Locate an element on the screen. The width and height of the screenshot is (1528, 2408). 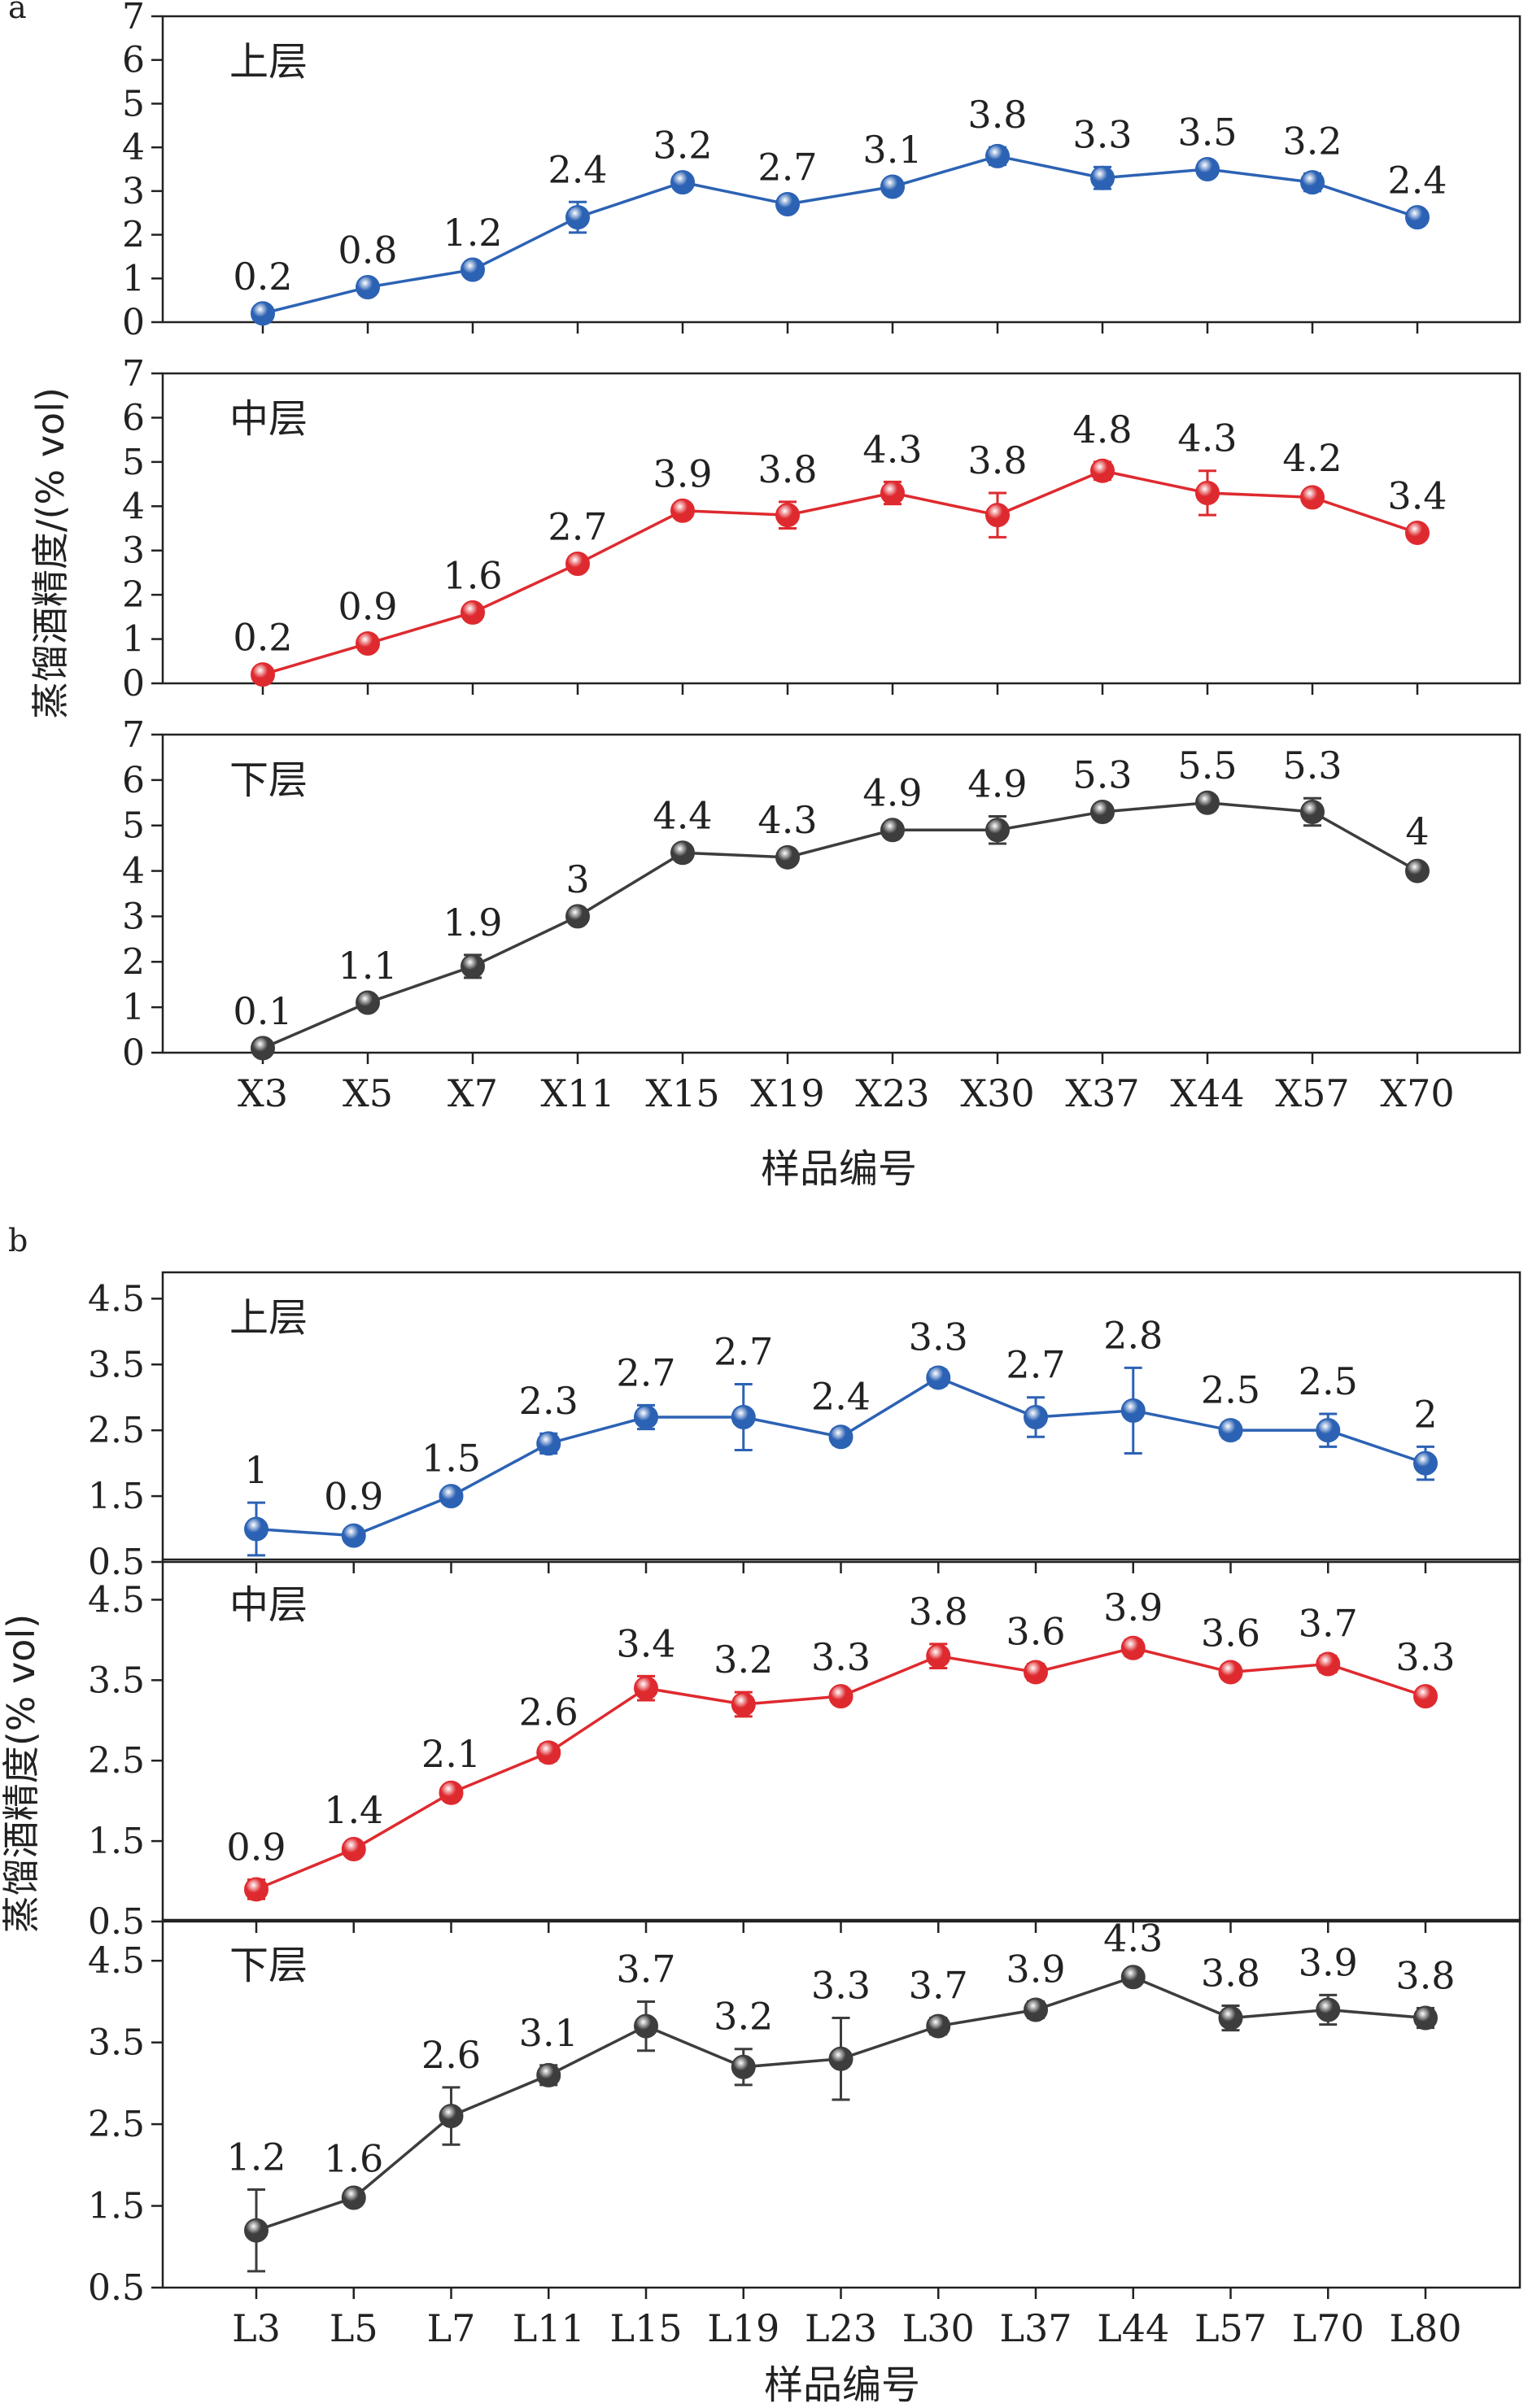
data-label: 2.6 is located at coordinates (451, 2055).